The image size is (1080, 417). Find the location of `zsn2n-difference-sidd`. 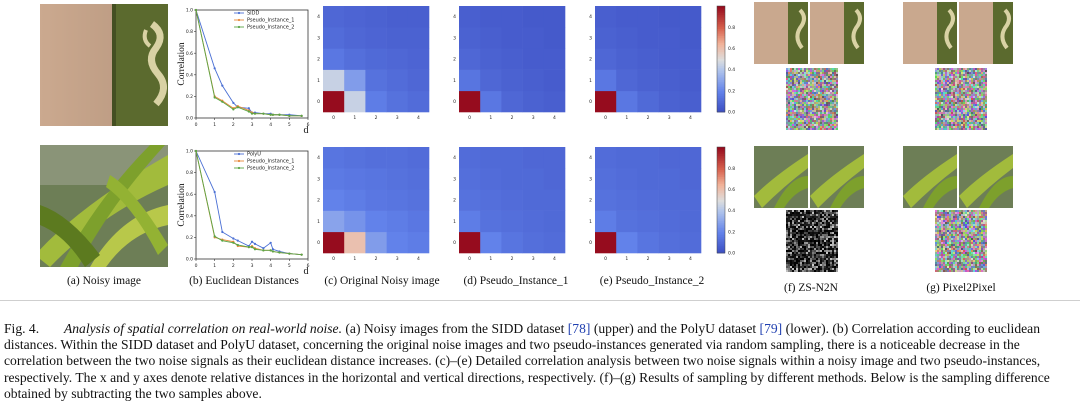

zsn2n-difference-sidd is located at coordinates (812, 99).